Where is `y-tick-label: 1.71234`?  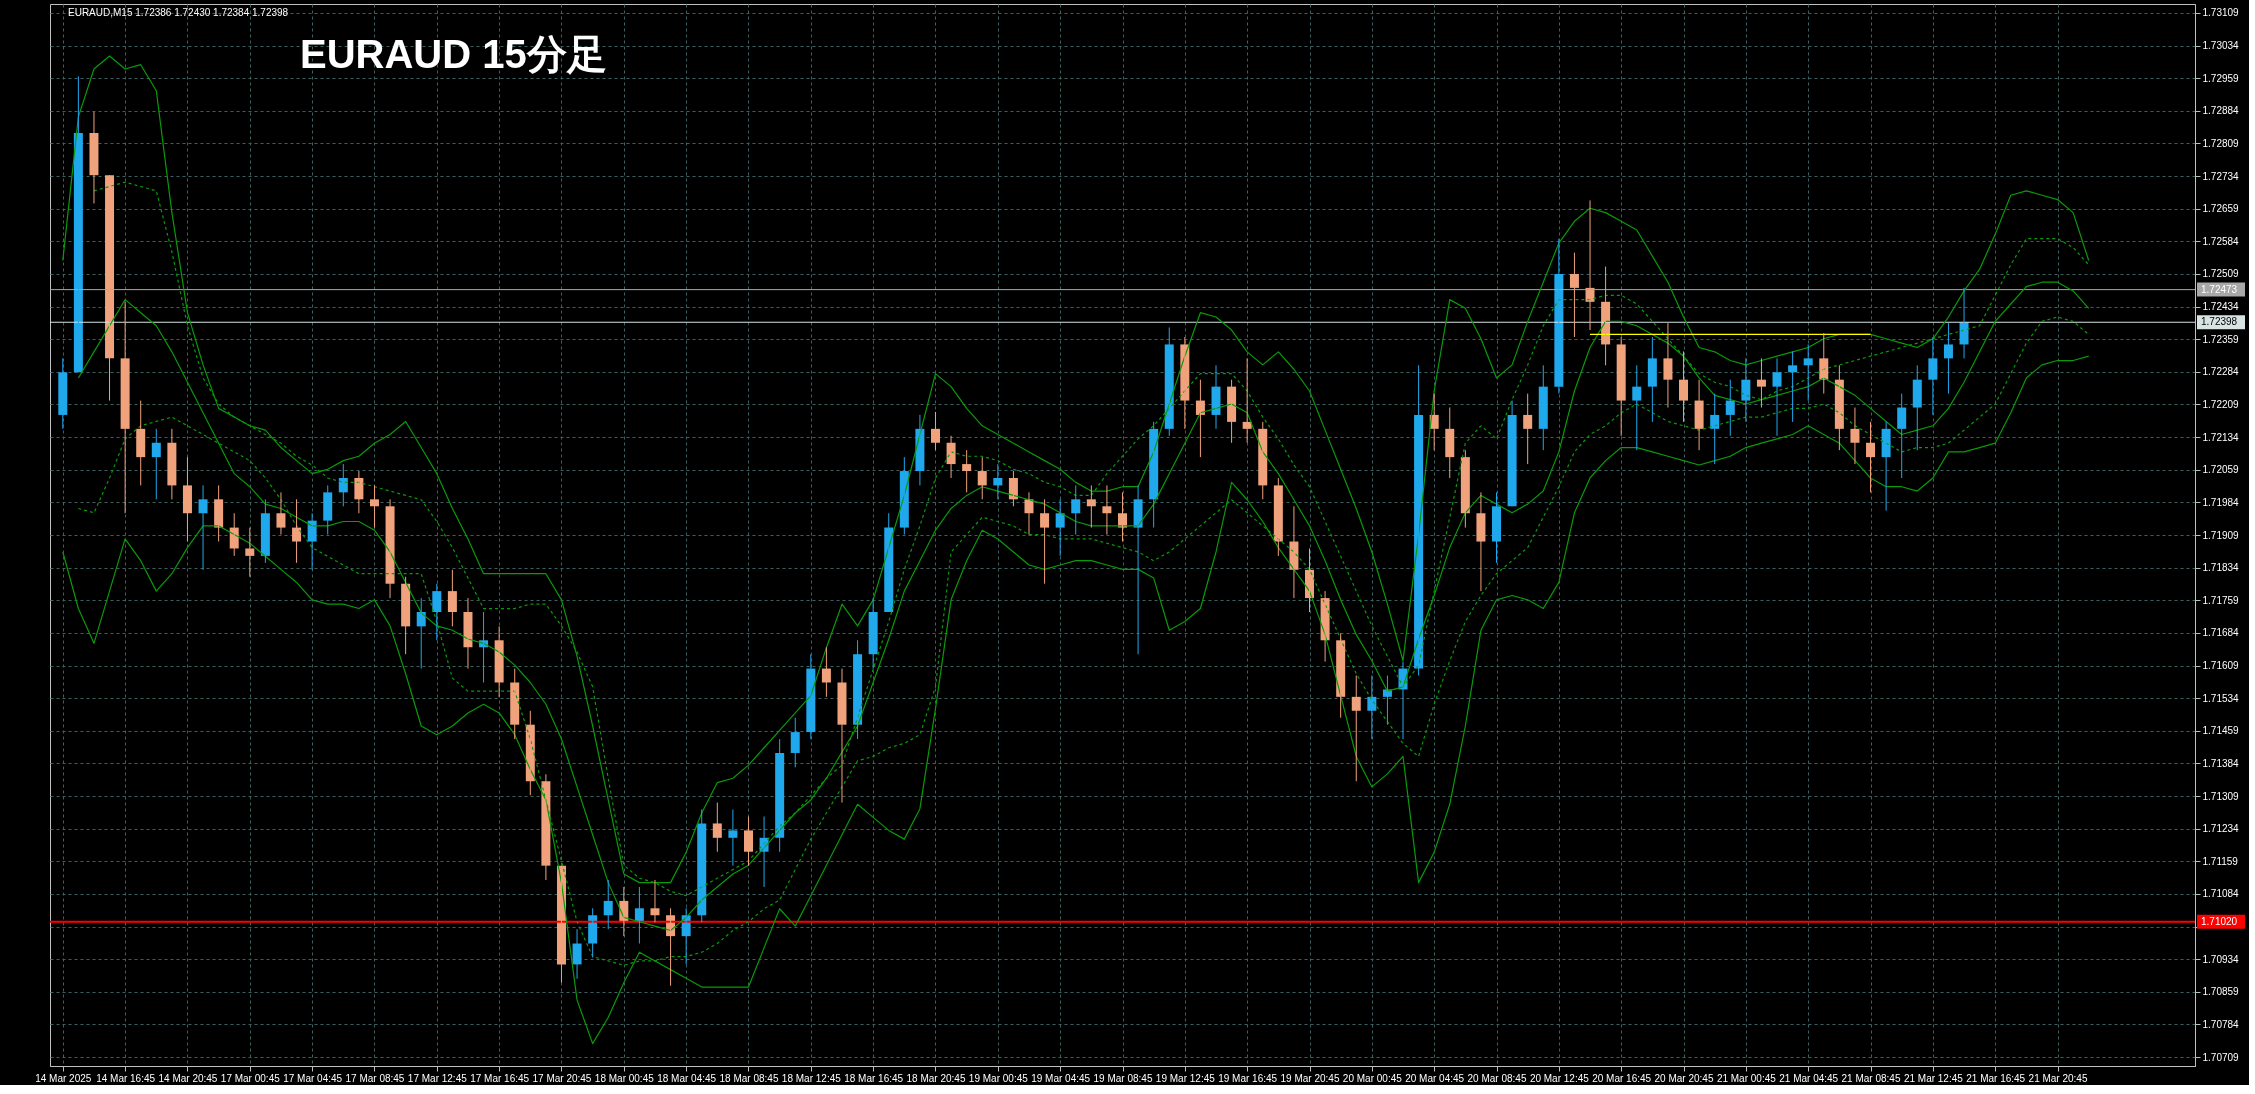
y-tick-label: 1.71234 is located at coordinates (2221, 829).